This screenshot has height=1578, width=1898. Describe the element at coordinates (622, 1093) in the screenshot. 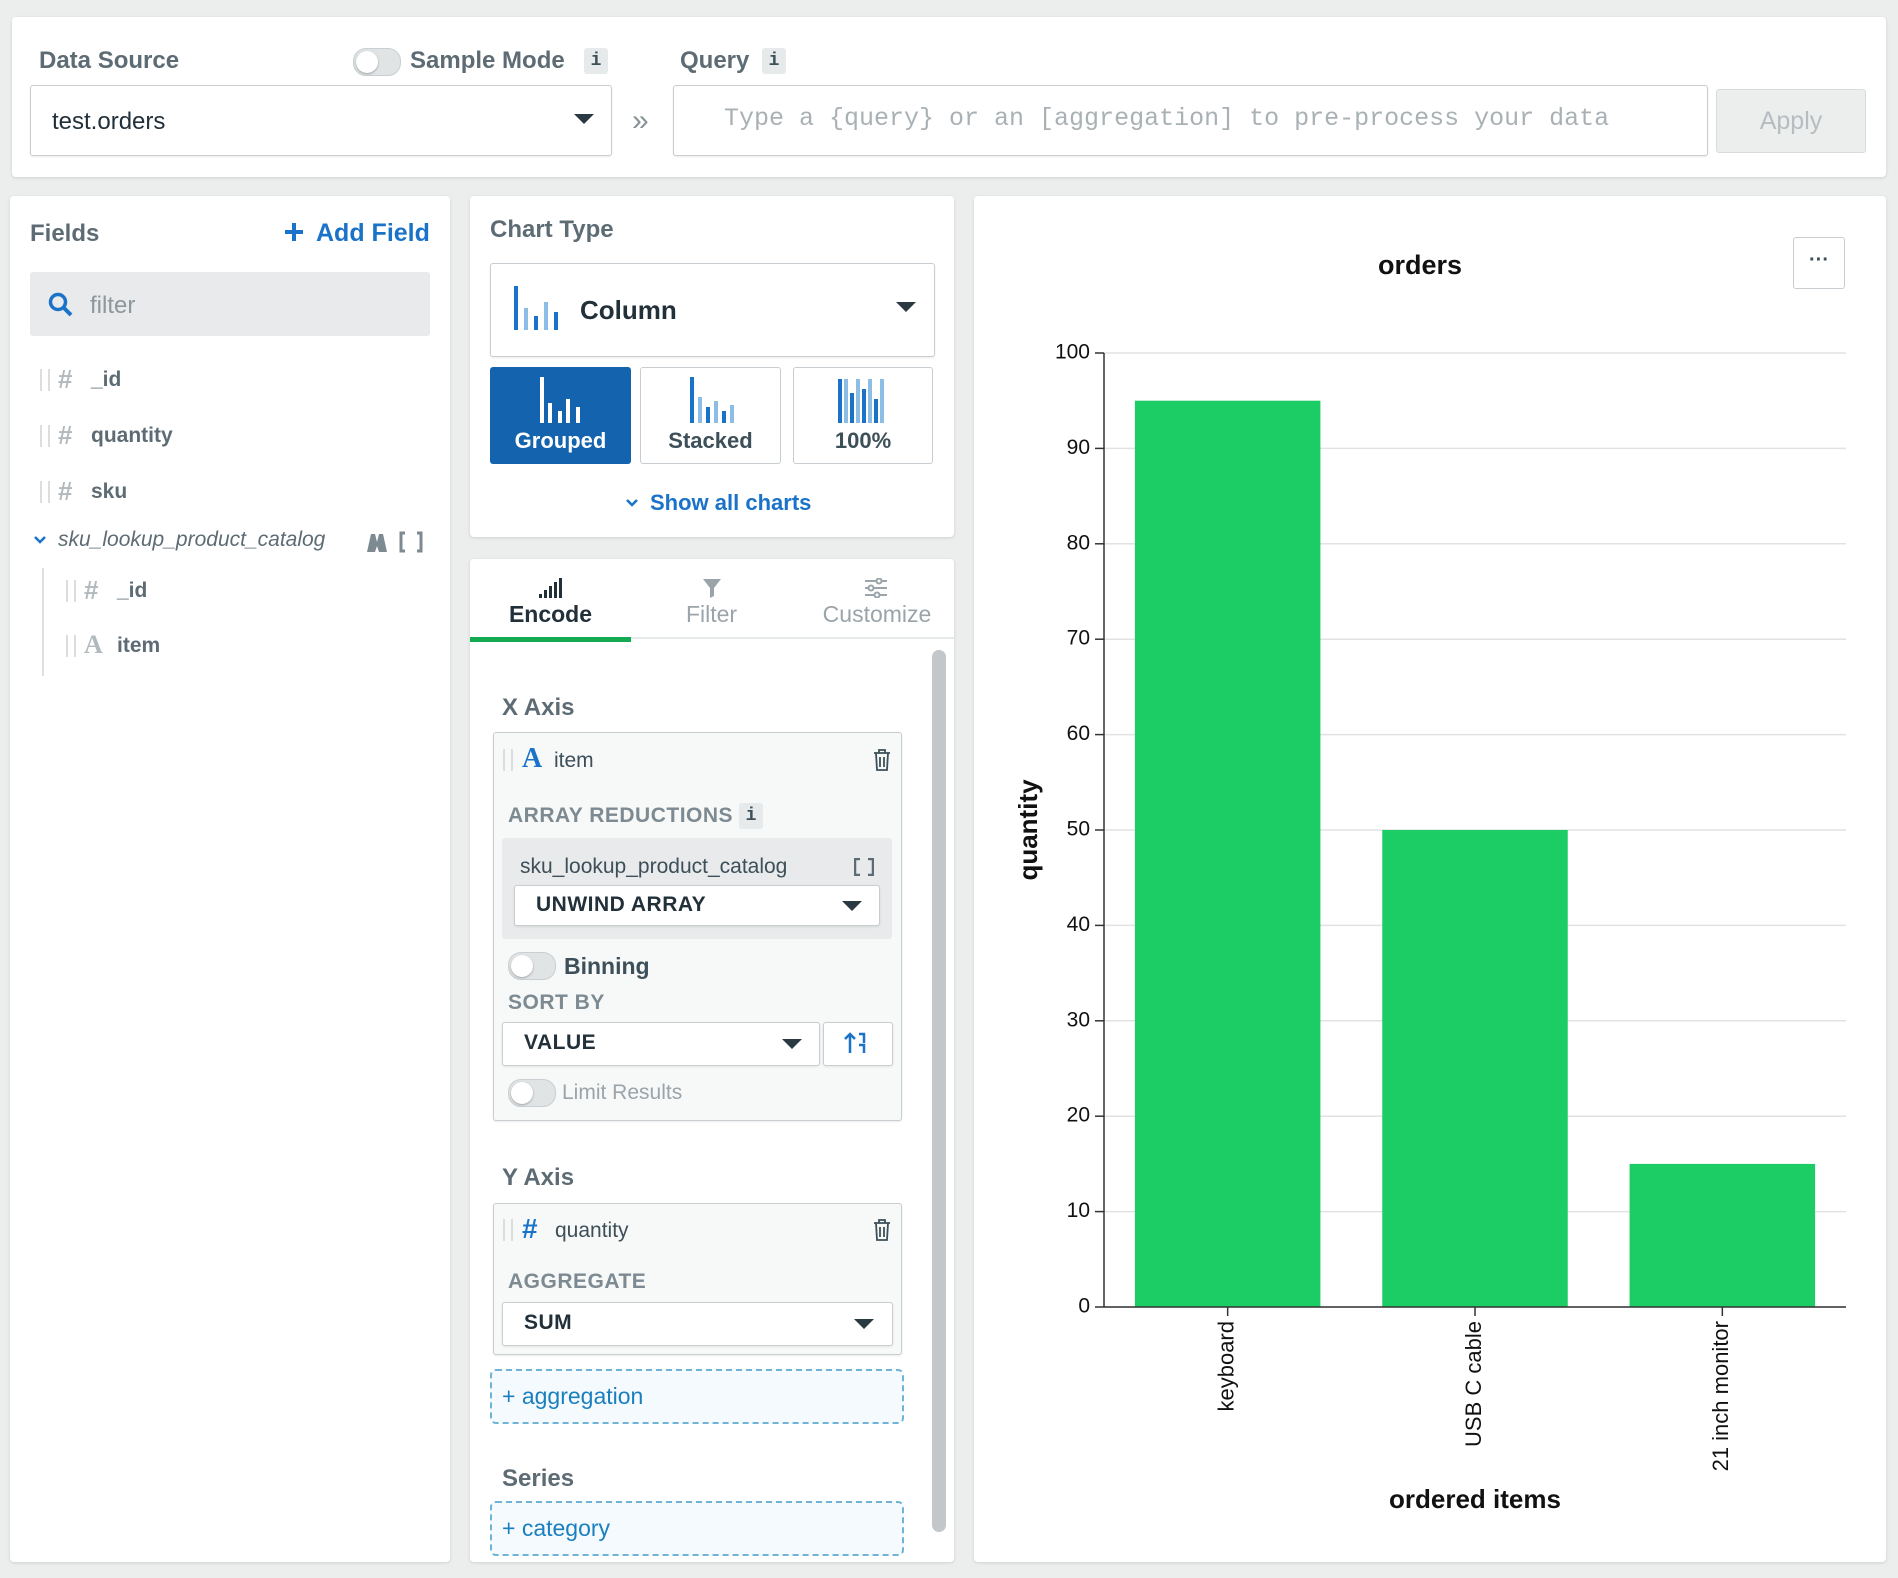

I see `limit-label: Limit Results` at that location.